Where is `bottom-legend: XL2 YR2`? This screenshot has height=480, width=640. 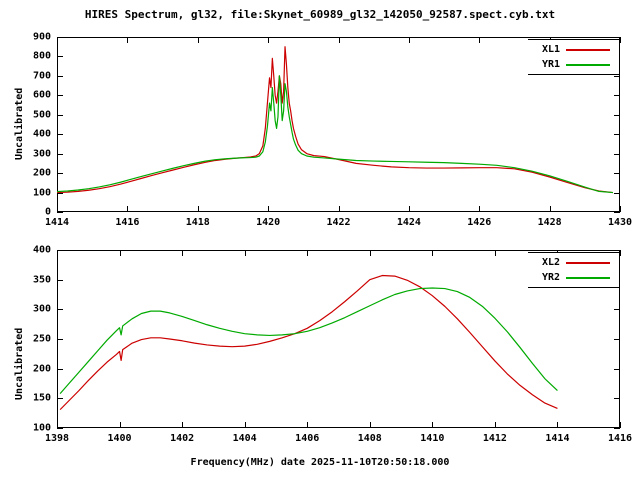
bottom-legend: XL2 YR2 is located at coordinates (574, 270).